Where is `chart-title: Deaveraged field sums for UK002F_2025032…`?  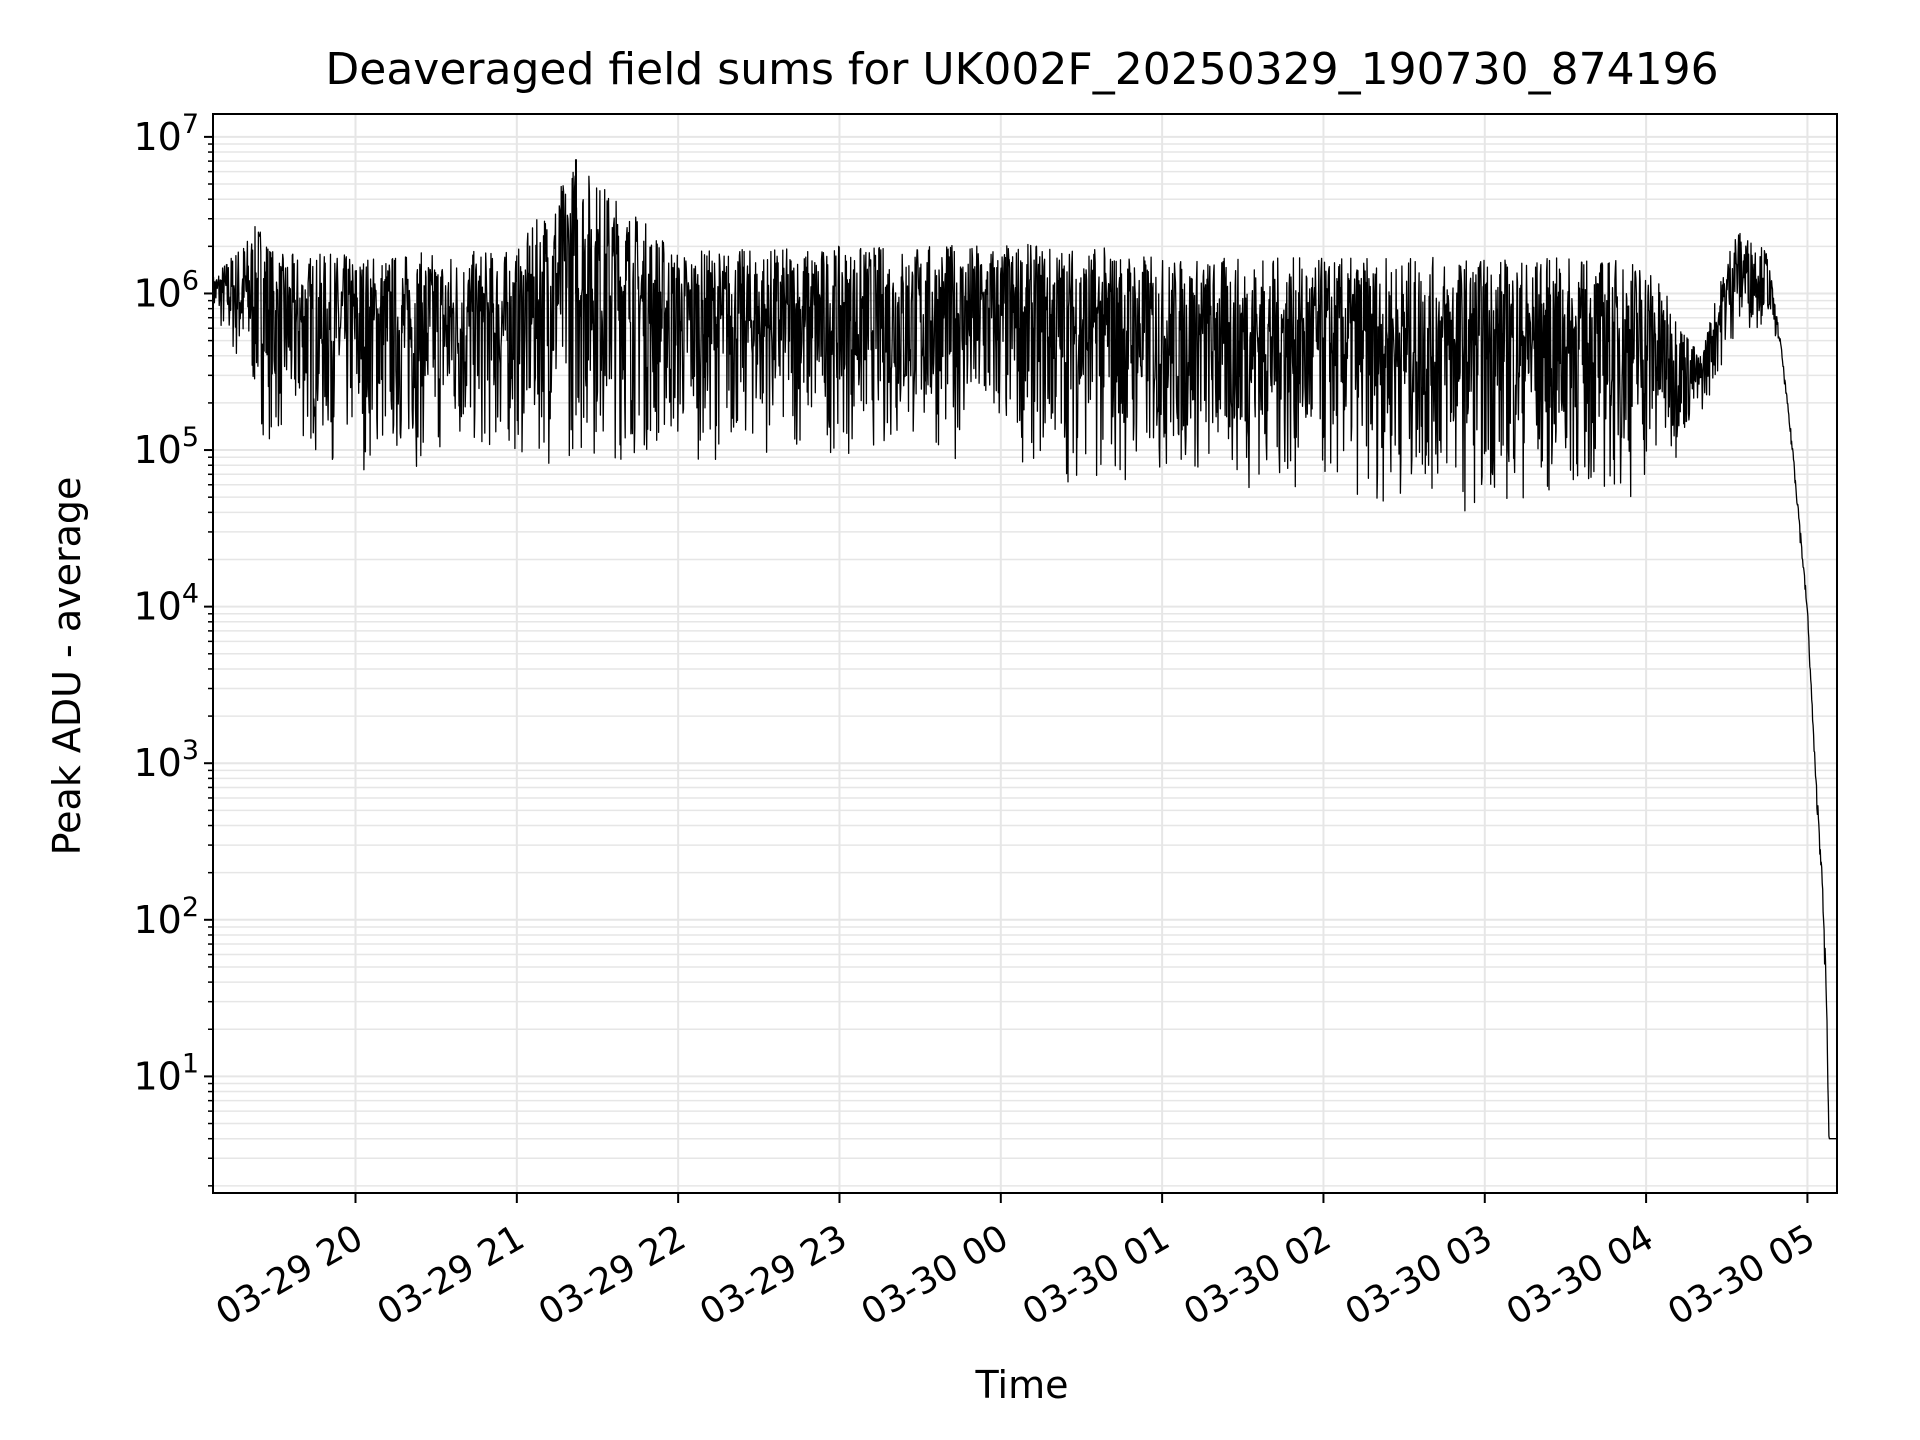
chart-title: Deaveraged field sums for UK002F_2025032… is located at coordinates (1021, 69).